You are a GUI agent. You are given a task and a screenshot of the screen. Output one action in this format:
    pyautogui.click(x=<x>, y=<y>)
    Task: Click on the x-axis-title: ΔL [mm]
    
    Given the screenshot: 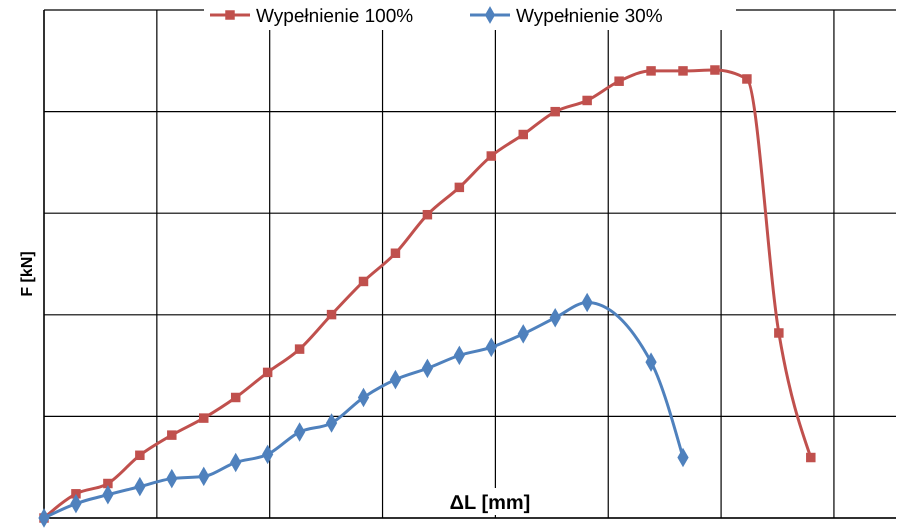 What is the action you would take?
    pyautogui.click(x=490, y=503)
    